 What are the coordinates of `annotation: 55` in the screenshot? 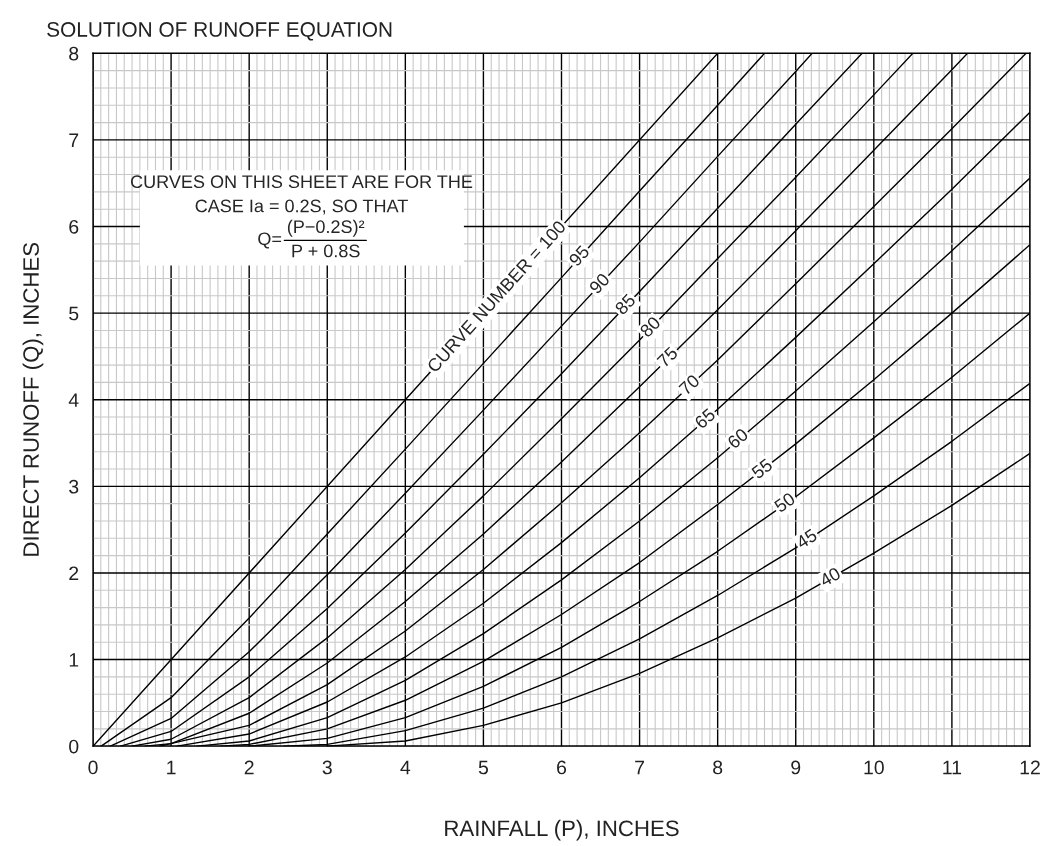 It's located at (762, 469).